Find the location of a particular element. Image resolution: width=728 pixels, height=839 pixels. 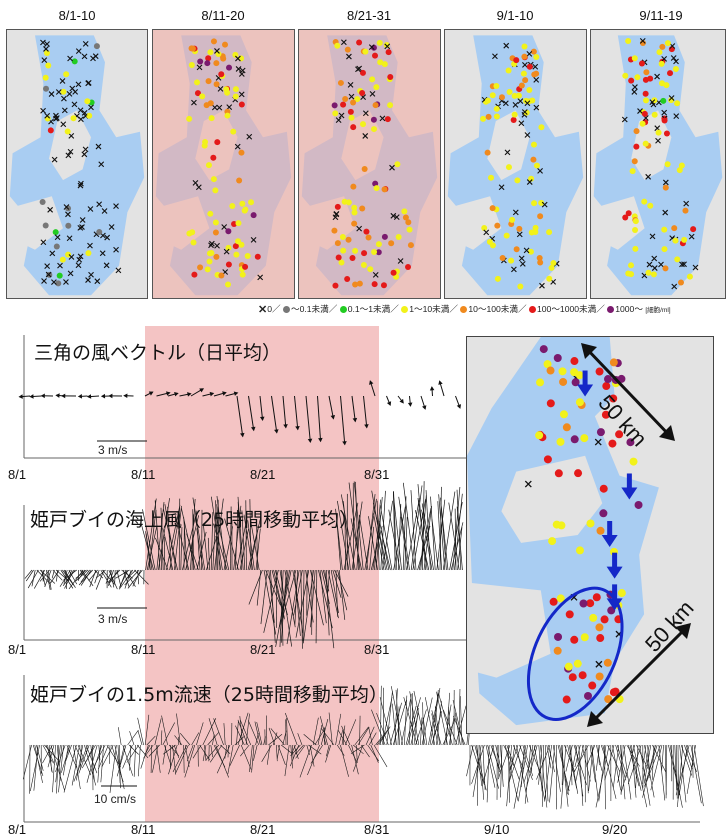

legend-yellow-dot-icon is located at coordinates (405, 310).